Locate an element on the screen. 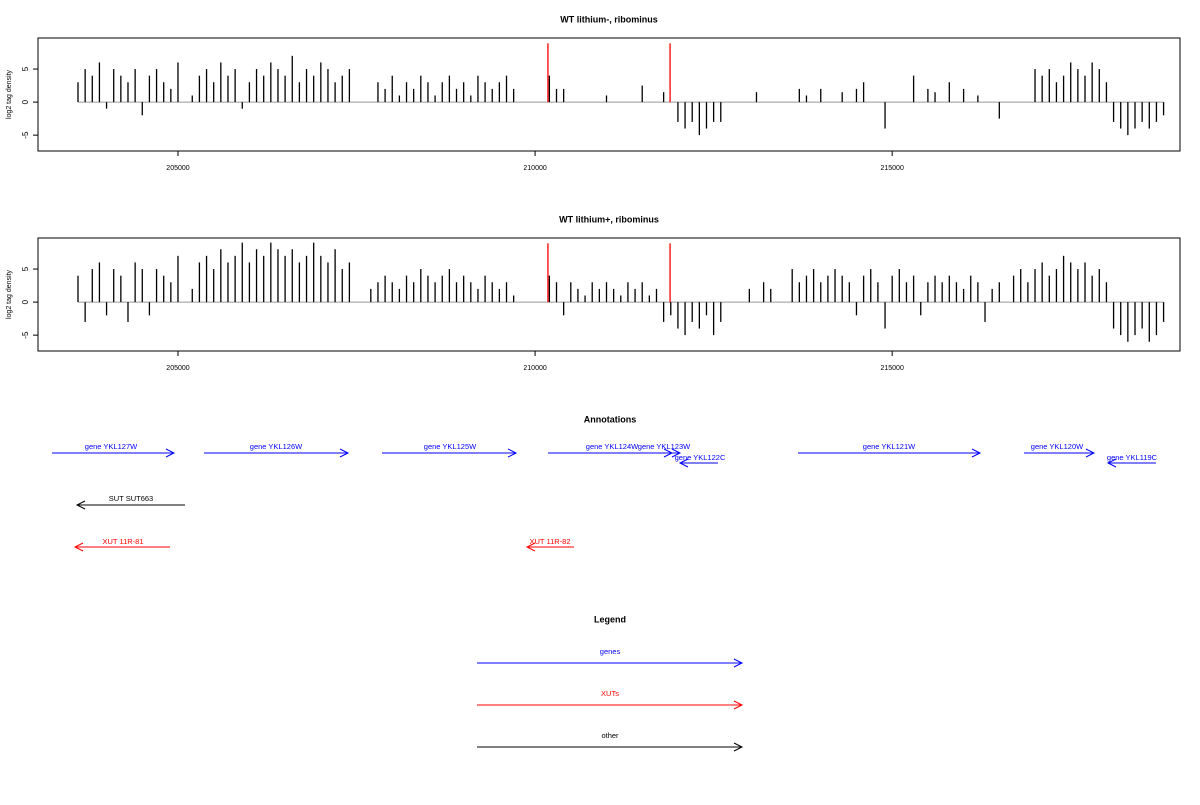 This screenshot has height=805, width=1200. legend-label: other is located at coordinates (610, 735).